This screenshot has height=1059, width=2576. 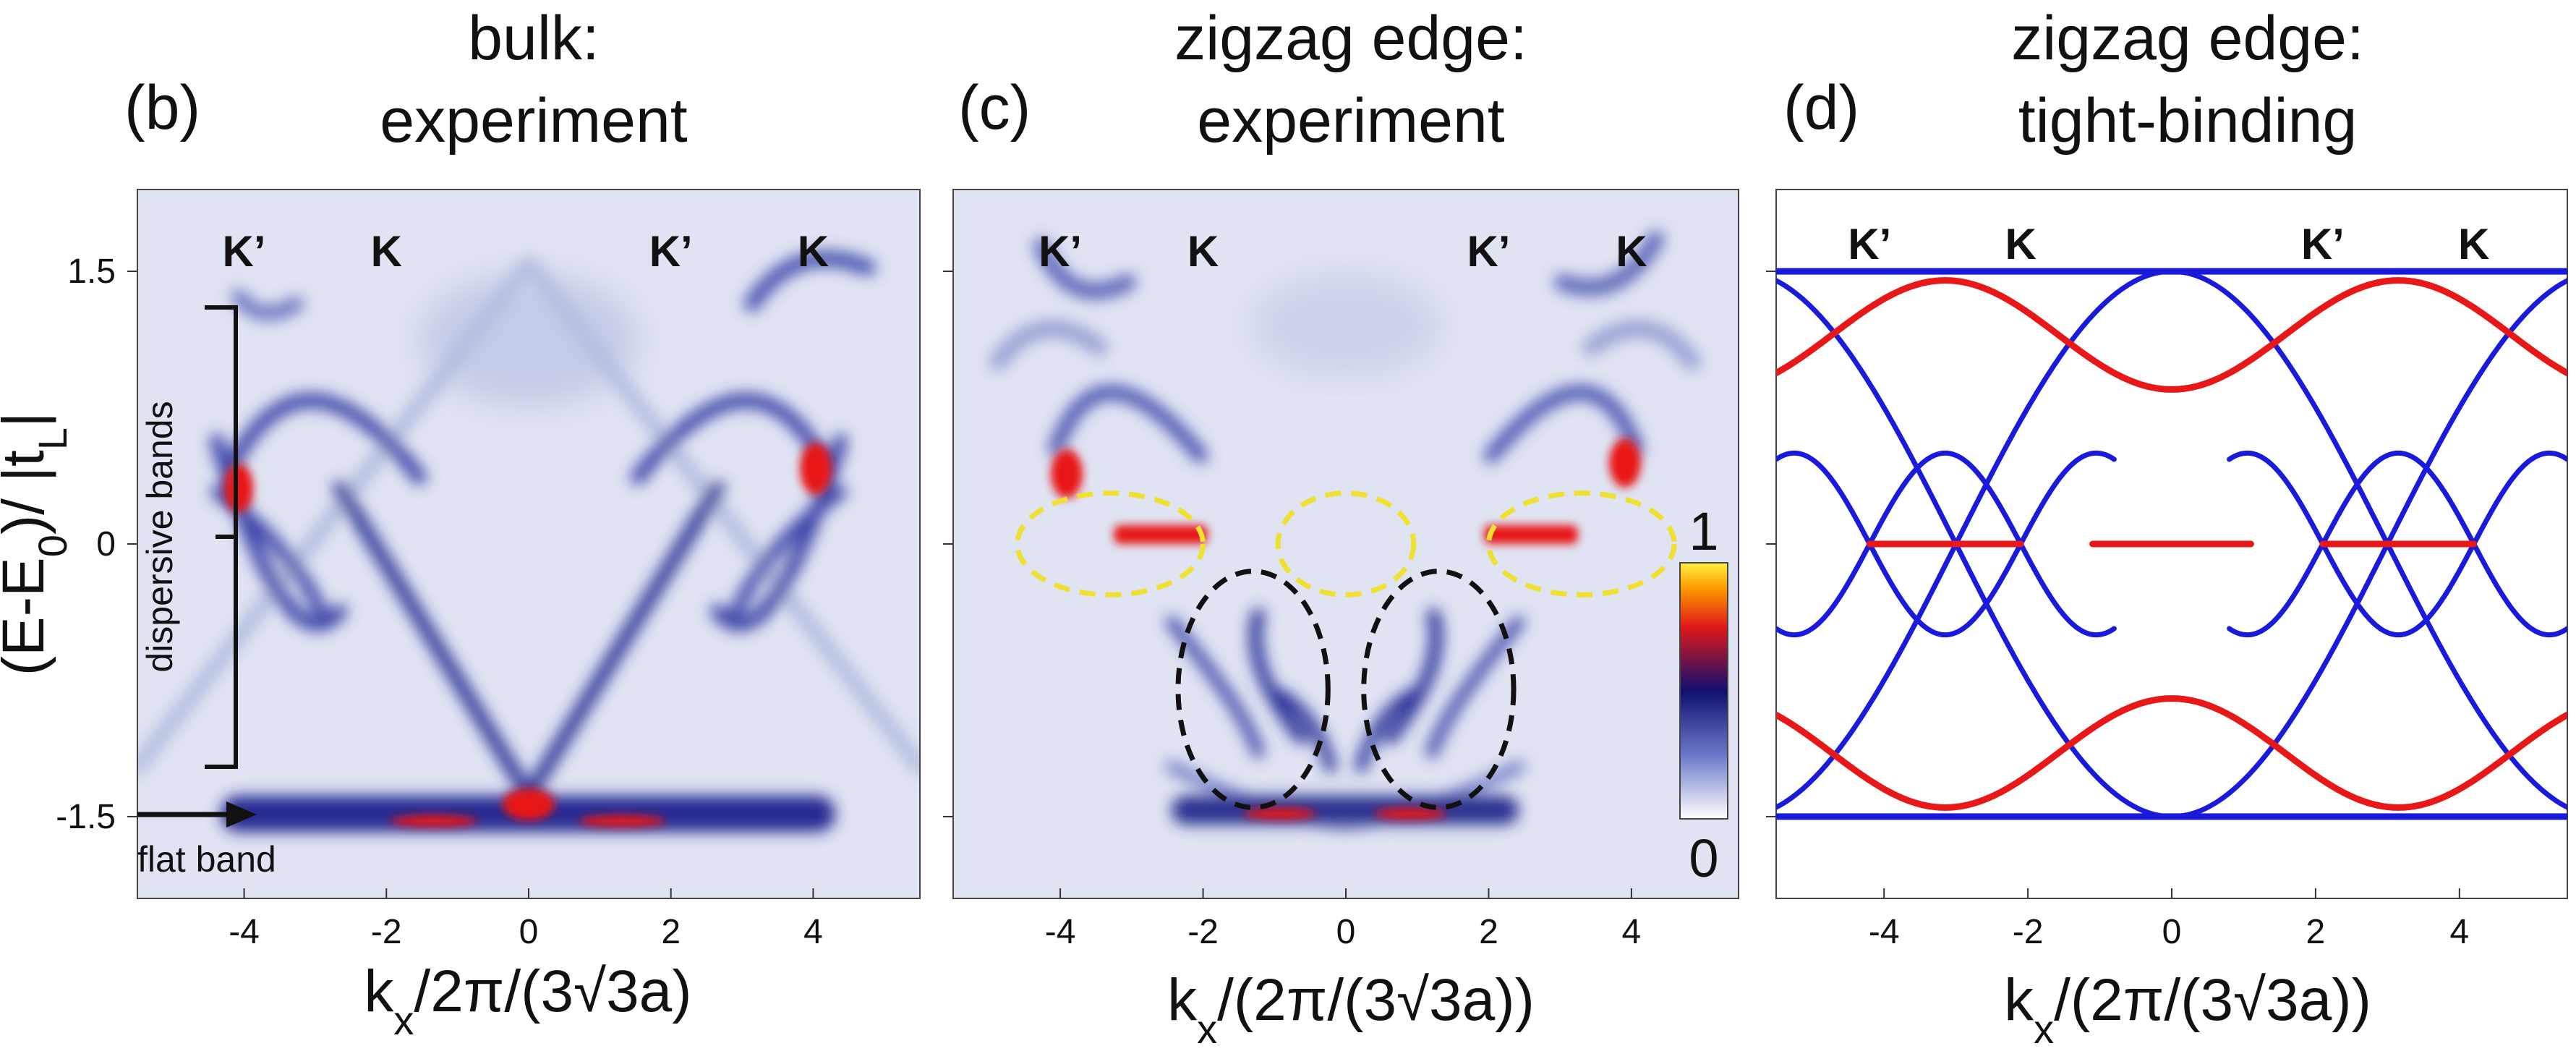 I want to click on flat-band-label: flat band, so click(x=207, y=859).